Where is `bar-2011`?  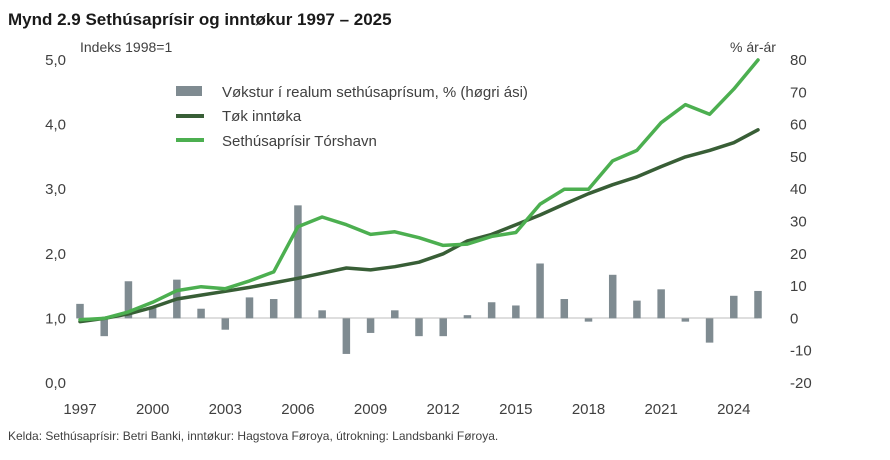
bar-2011 is located at coordinates (419, 327).